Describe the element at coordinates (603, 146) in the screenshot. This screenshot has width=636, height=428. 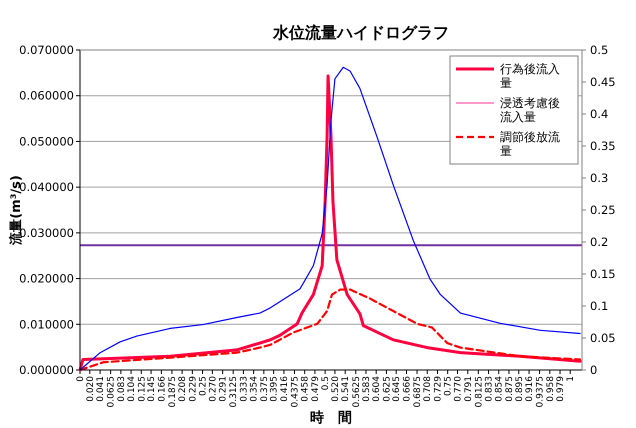
I see `y2-tick-label: 0.35` at that location.